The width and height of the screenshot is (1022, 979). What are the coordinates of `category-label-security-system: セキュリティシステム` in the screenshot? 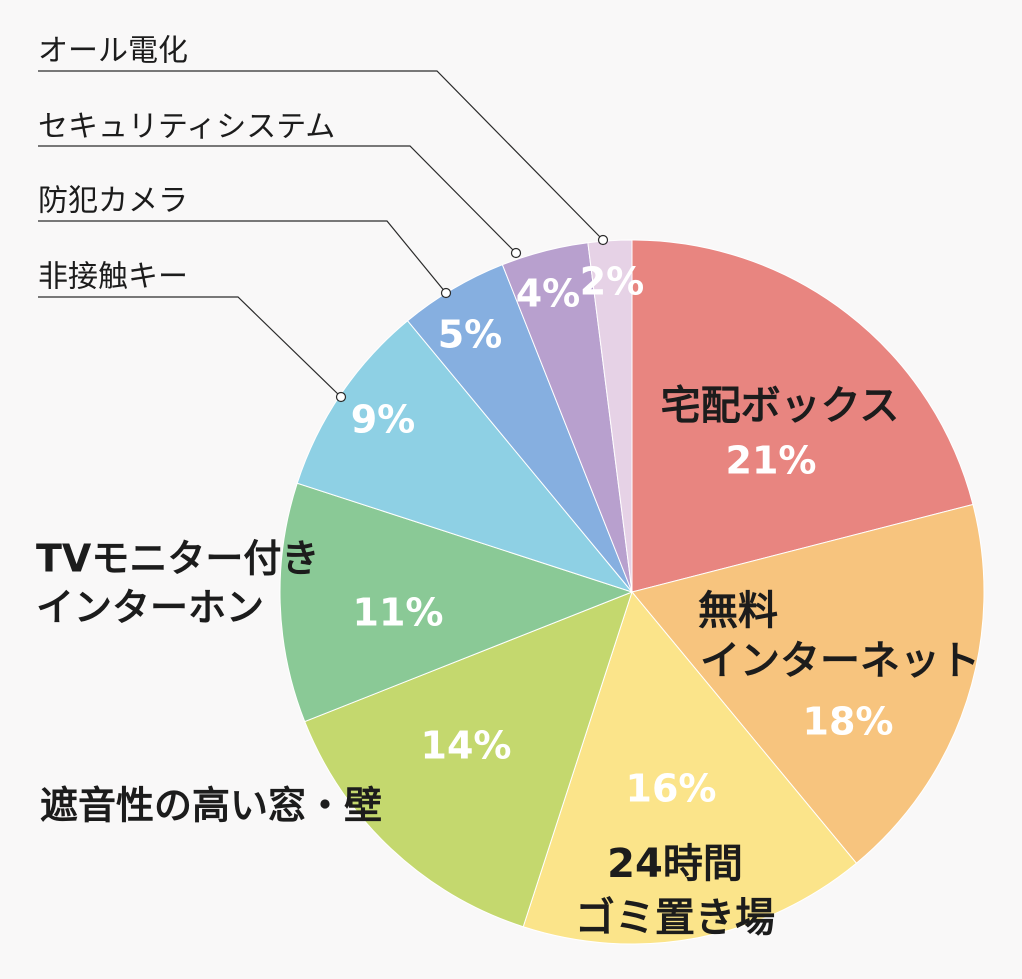 It's located at (186, 127).